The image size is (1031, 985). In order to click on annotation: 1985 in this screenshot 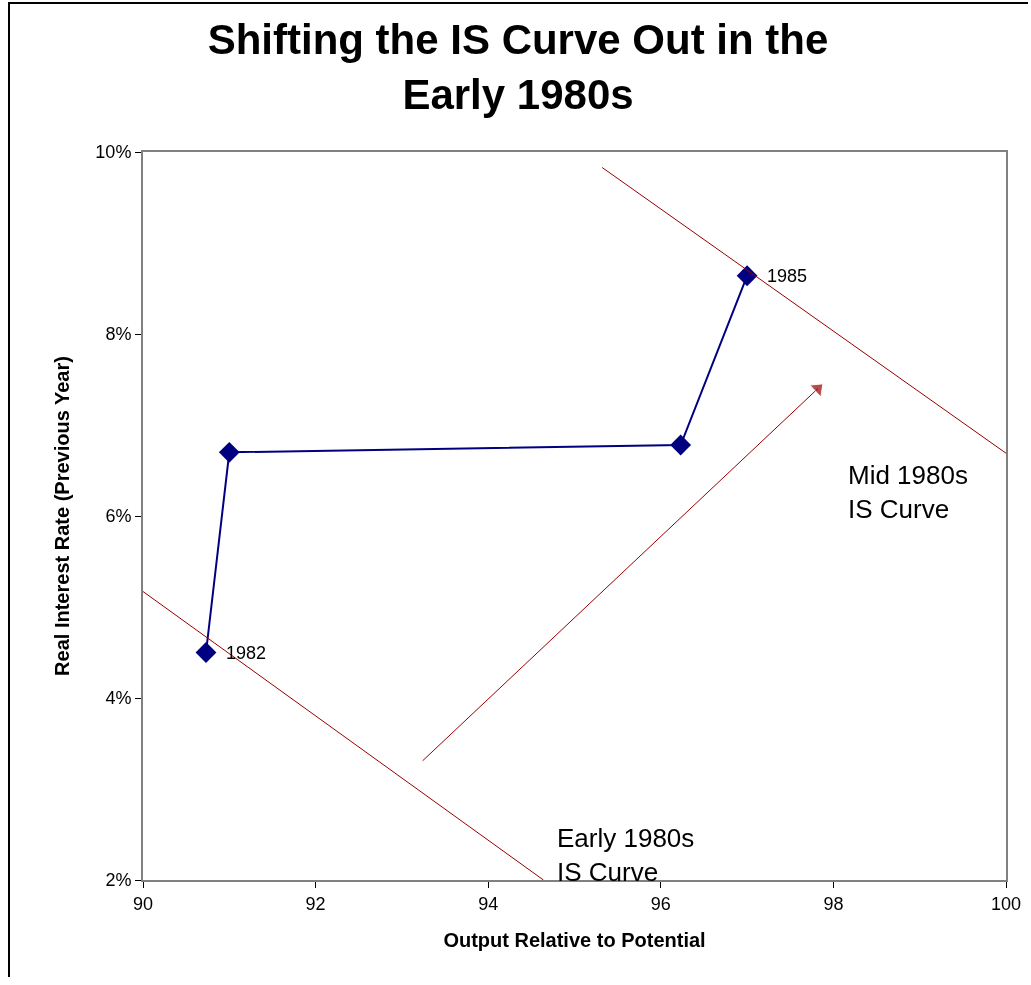, I will do `click(787, 276)`.